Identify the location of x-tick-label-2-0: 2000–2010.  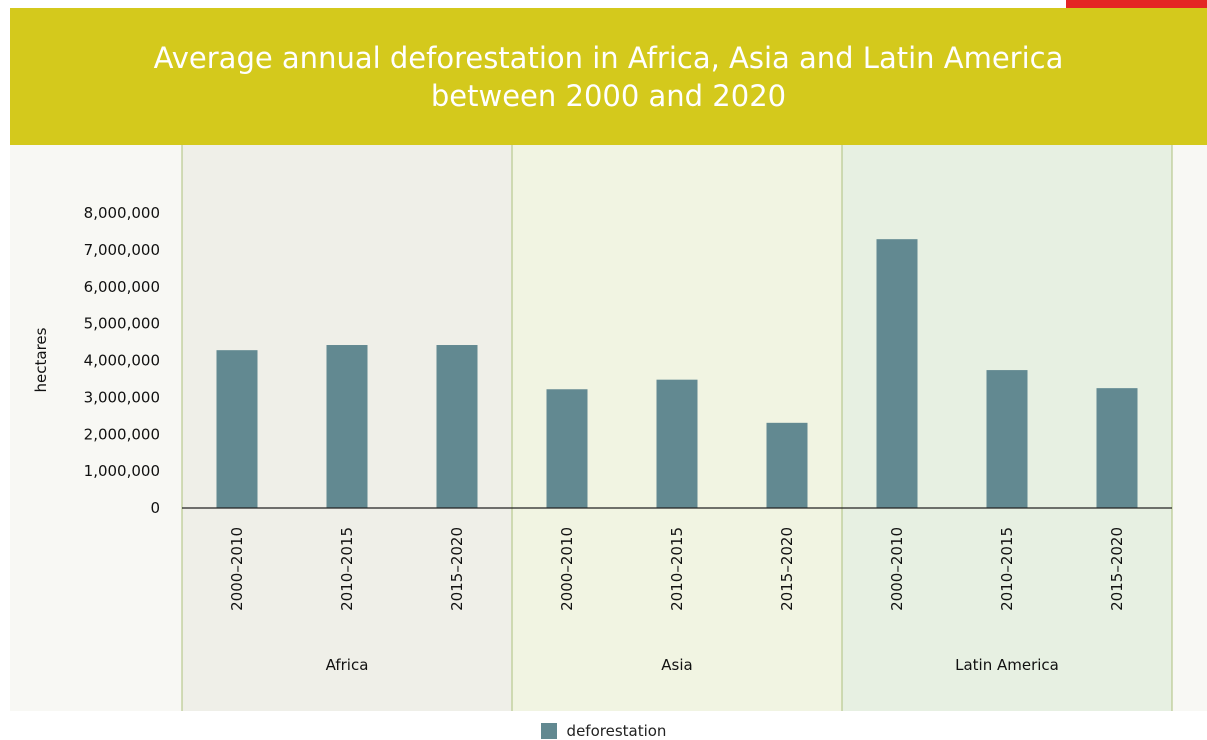
(897, 569).